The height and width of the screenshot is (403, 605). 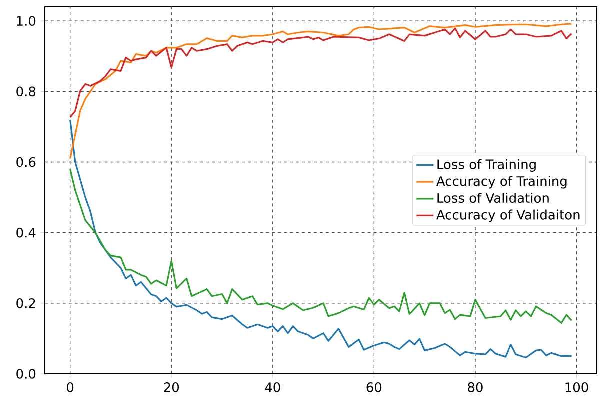 I want to click on legend-label: Accuracy of Training, so click(x=501, y=182).